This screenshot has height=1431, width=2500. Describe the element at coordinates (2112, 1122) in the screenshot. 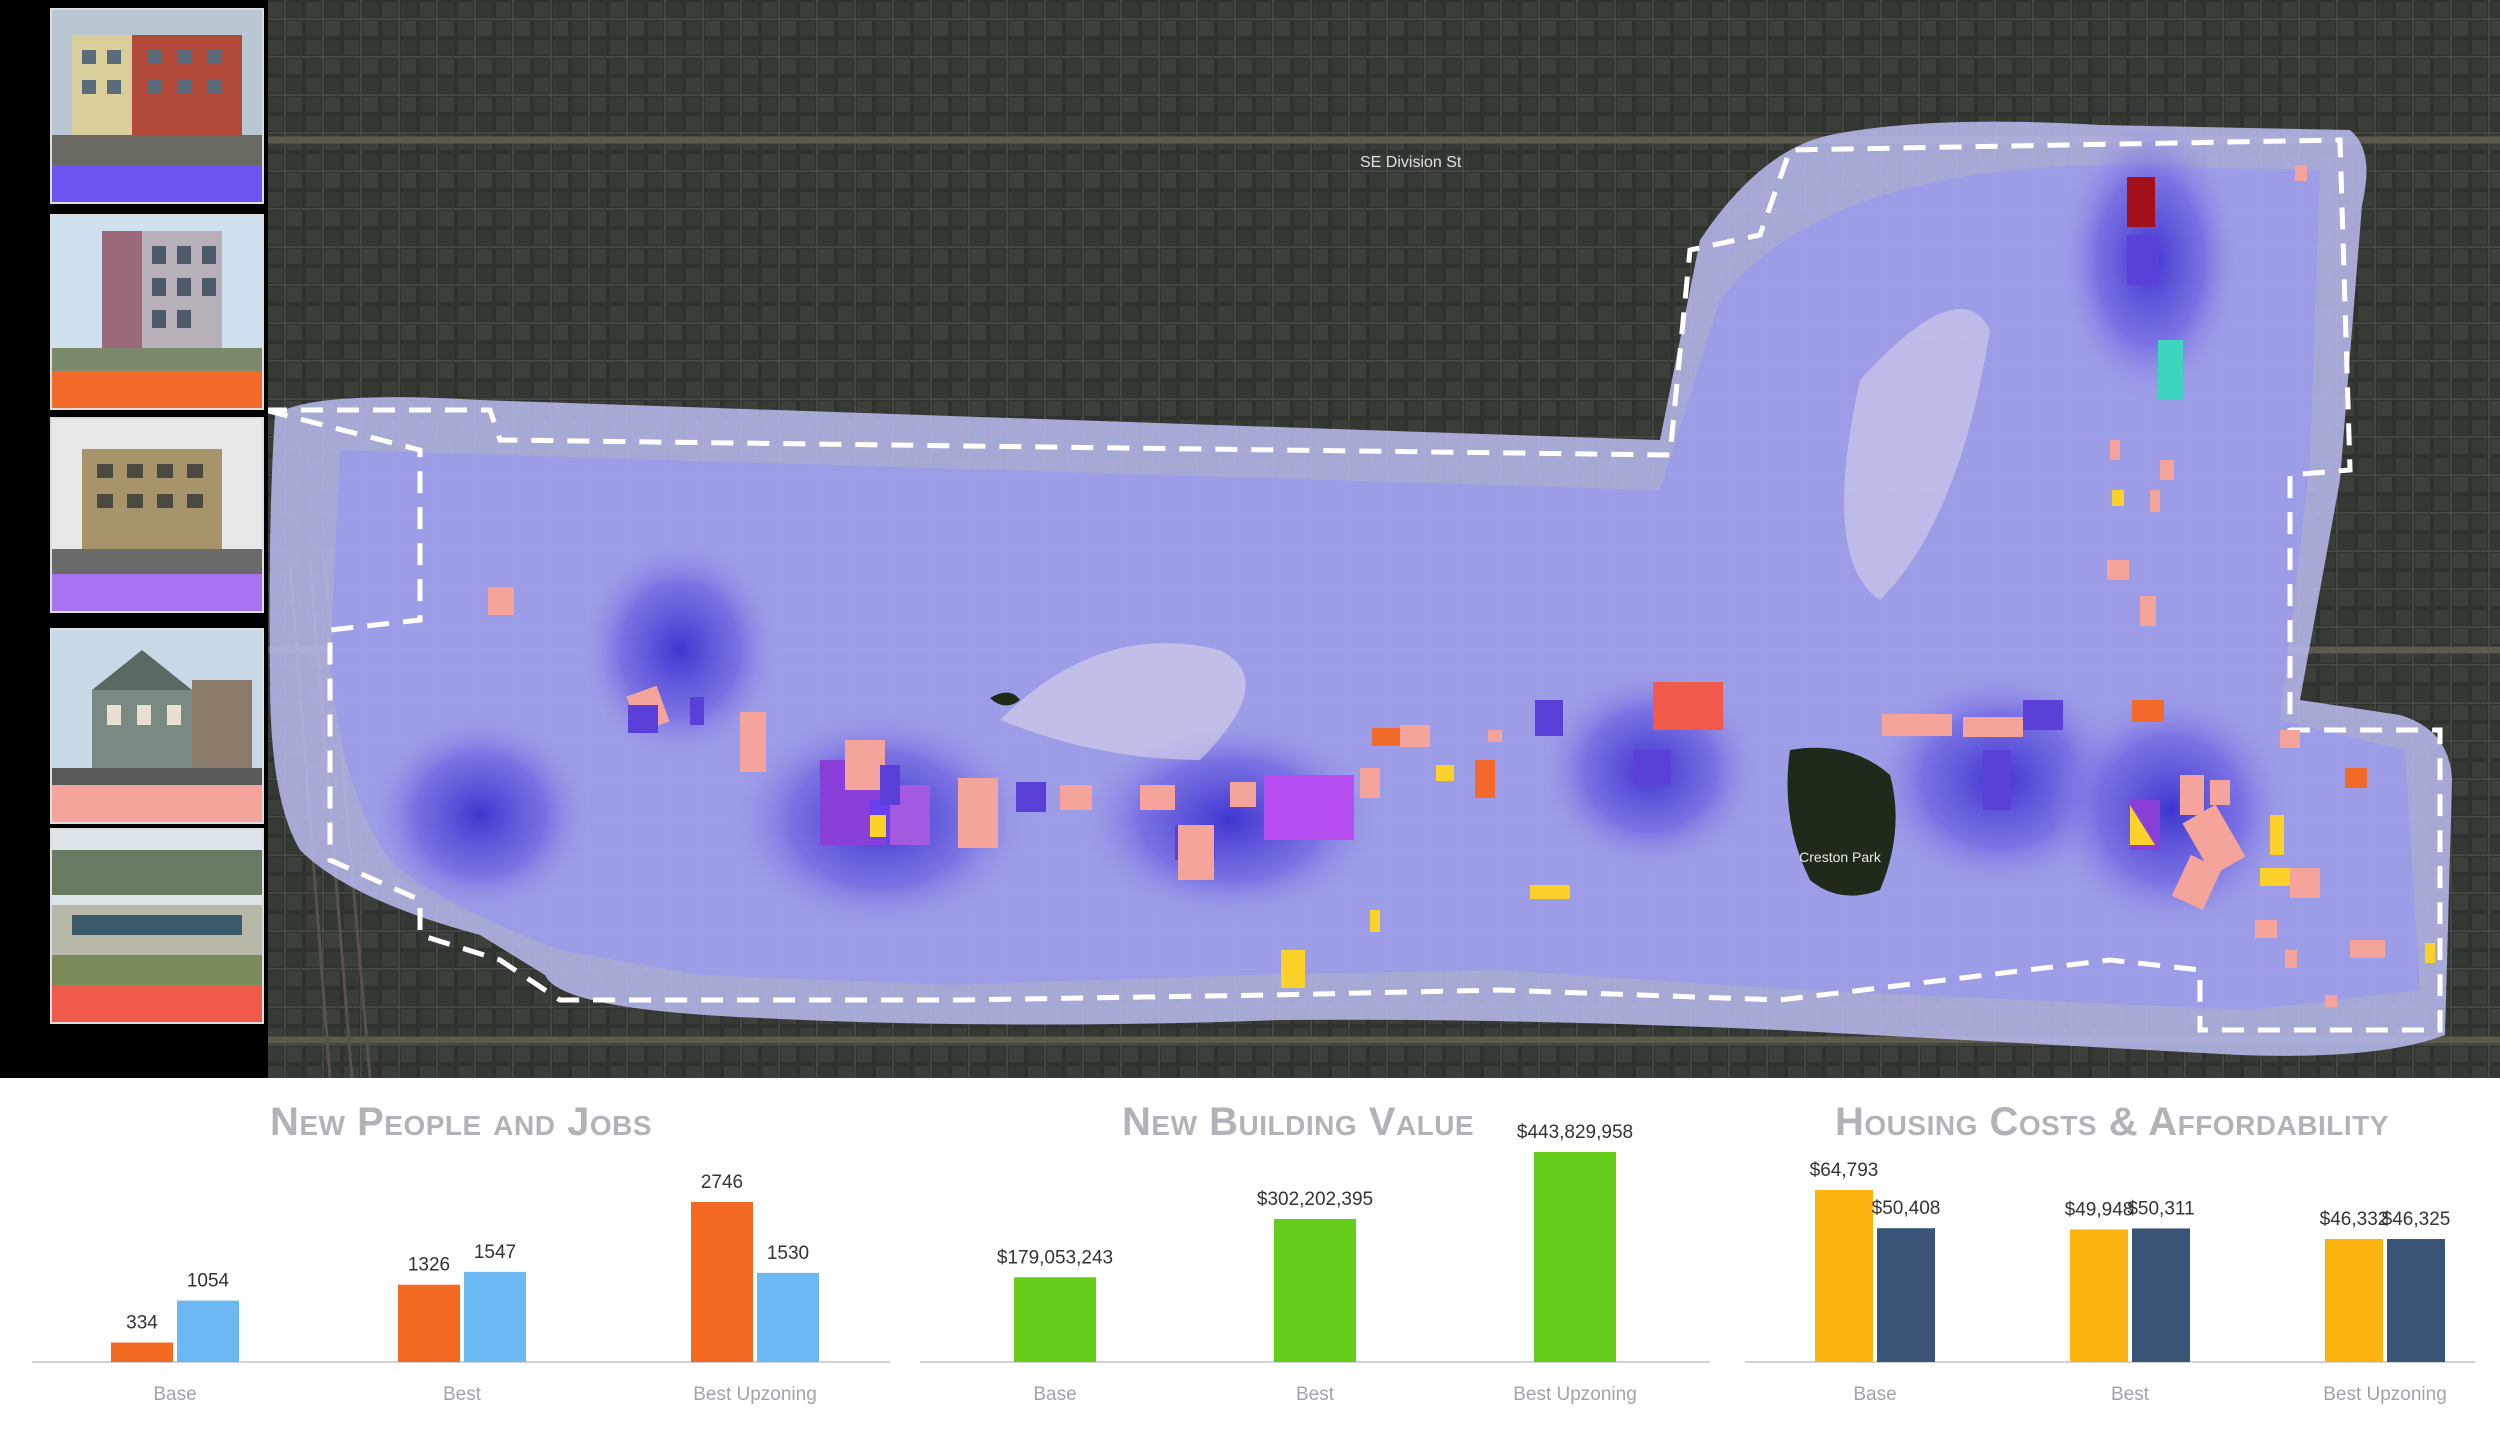

I see `housing-chart-title: Housing Costs & Affordability` at that location.